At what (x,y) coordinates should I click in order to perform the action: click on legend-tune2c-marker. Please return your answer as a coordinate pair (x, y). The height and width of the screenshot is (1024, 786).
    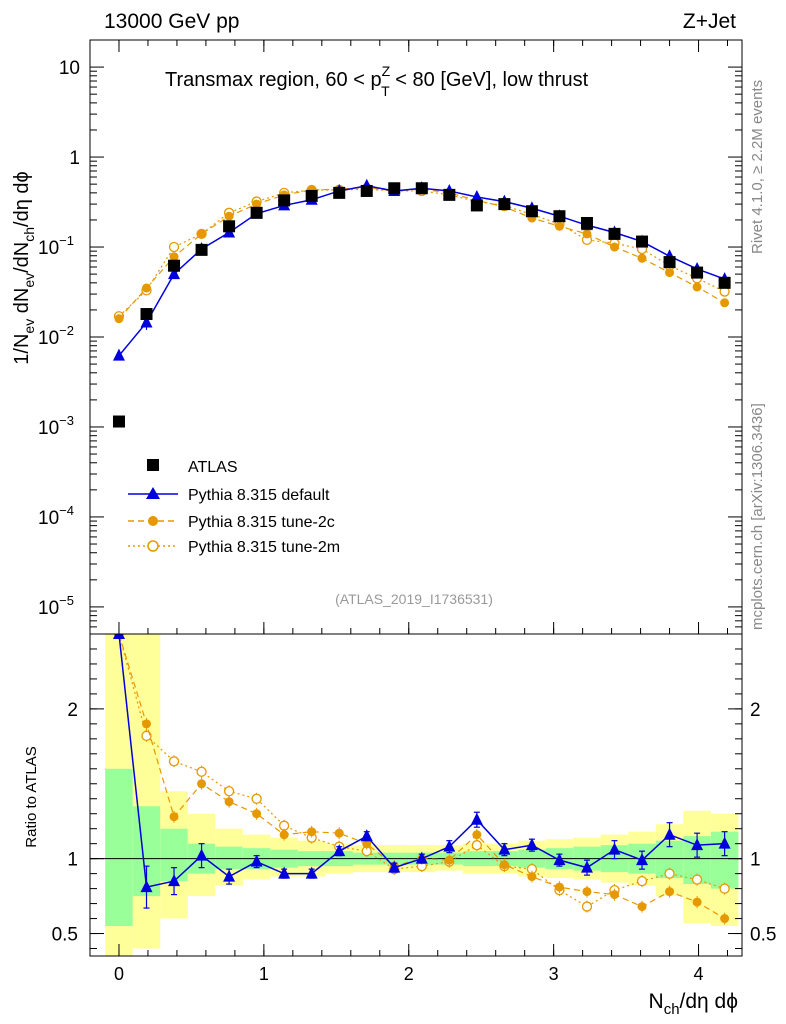
    Looking at the image, I should click on (153, 521).